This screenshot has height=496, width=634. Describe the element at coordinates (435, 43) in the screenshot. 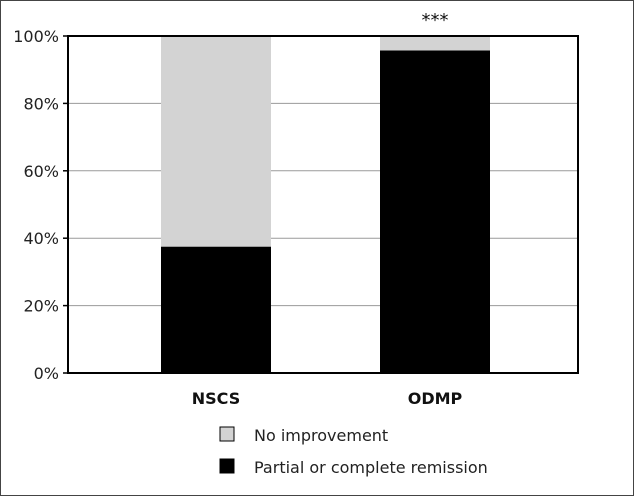

I see `bar-odmp-no-improvement` at that location.